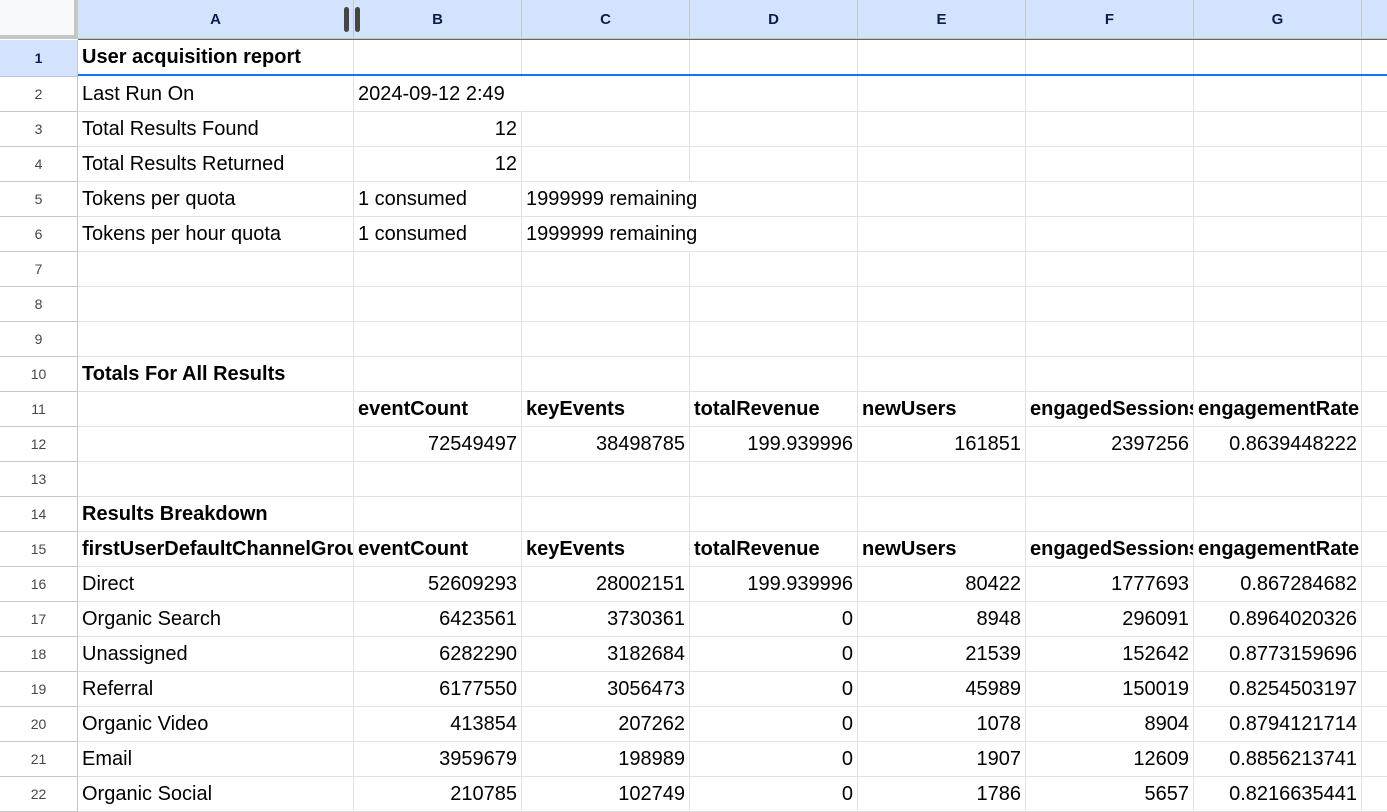 Image resolution: width=1387 pixels, height=812 pixels. What do you see at coordinates (39, 58) in the screenshot?
I see `row-header-1: 1` at bounding box center [39, 58].